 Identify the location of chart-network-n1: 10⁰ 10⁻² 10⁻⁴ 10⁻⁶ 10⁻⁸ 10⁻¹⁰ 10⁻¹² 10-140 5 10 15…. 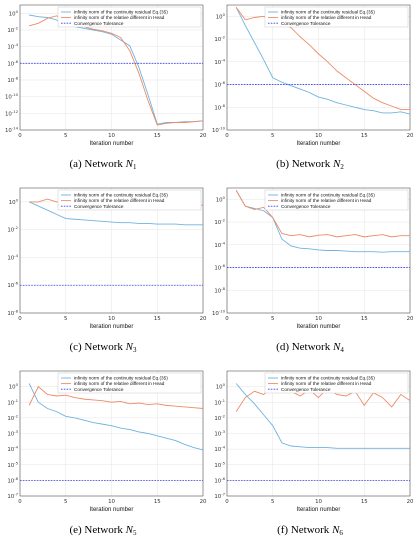
(106, 75).